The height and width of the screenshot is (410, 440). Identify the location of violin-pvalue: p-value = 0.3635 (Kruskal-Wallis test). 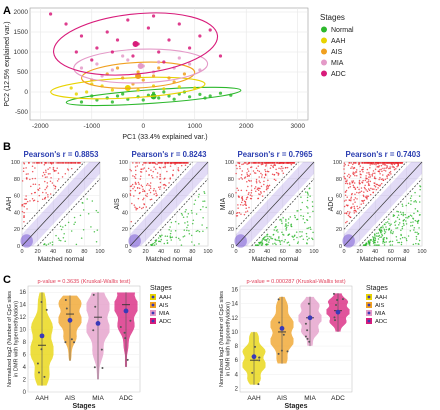
(84, 282).